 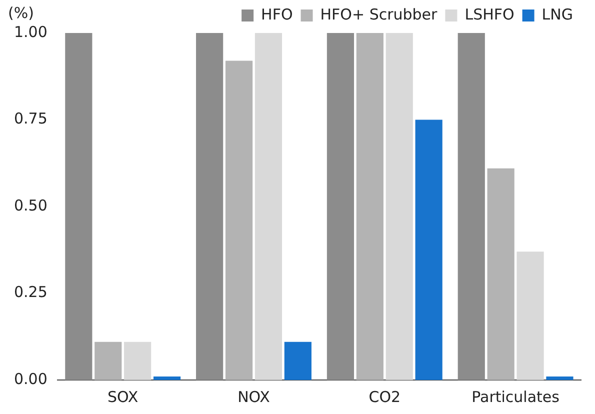 I want to click on y-tick-label: 0.25, so click(x=31, y=292).